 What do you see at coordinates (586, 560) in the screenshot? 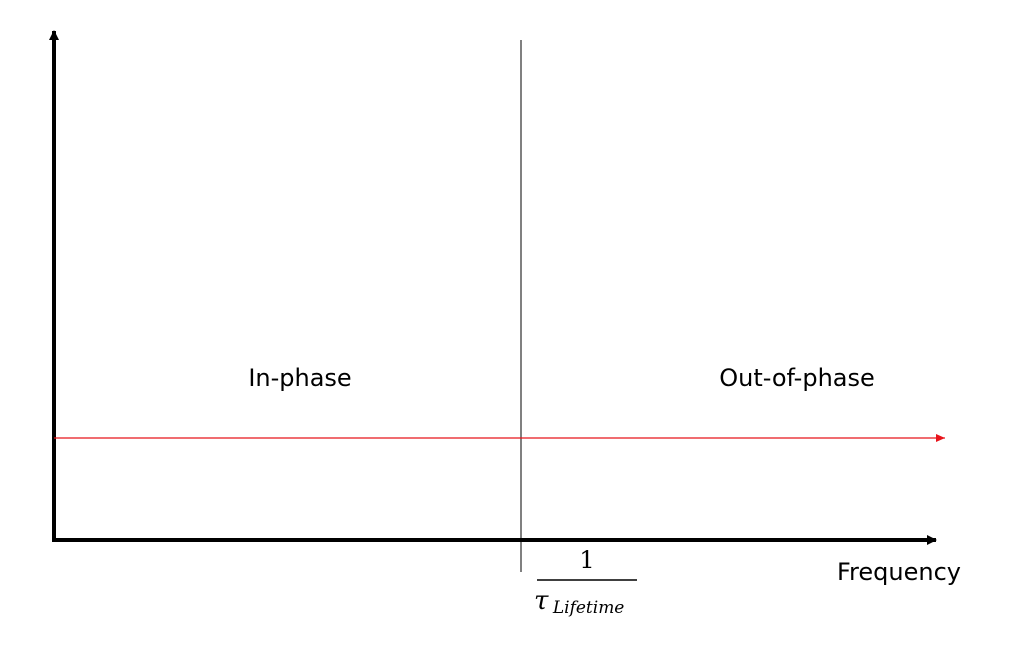
I see `fraction-numerator: 1` at bounding box center [586, 560].